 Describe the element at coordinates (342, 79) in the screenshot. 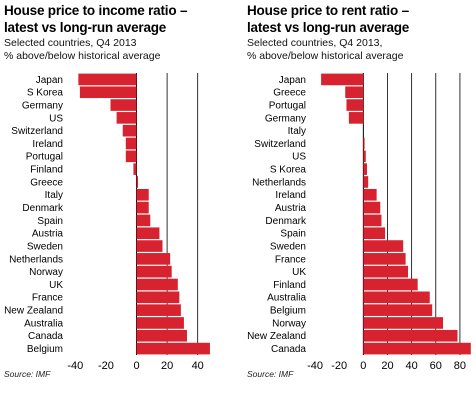

I see `bar-japan` at that location.